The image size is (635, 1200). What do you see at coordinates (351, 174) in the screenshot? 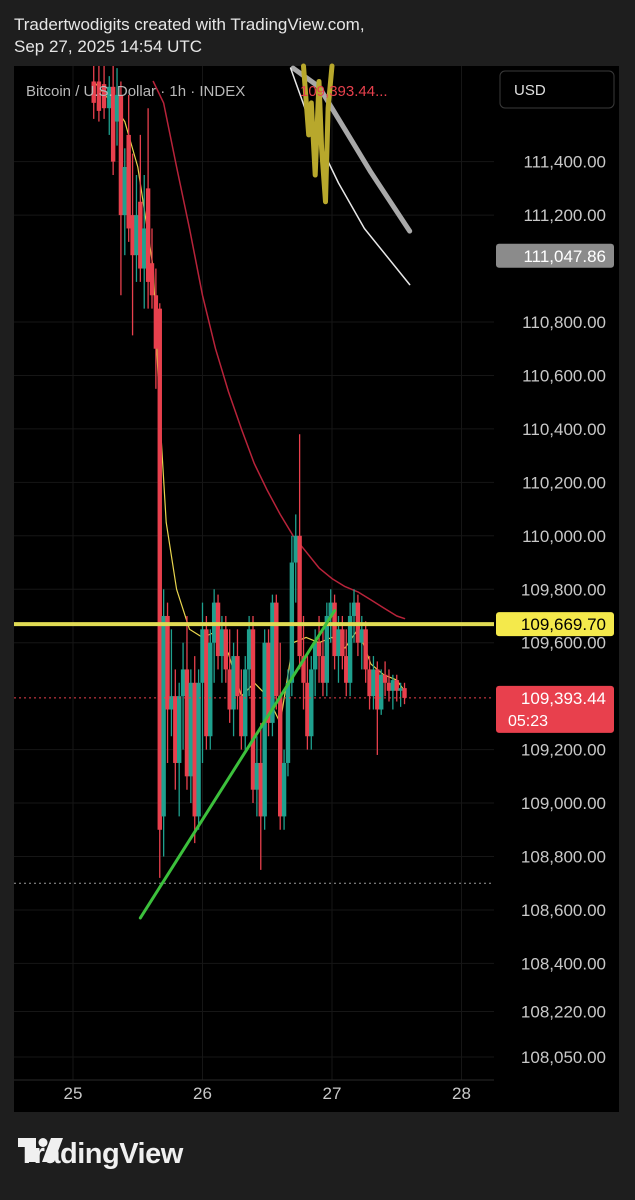
I see `chart-overlays` at bounding box center [351, 174].